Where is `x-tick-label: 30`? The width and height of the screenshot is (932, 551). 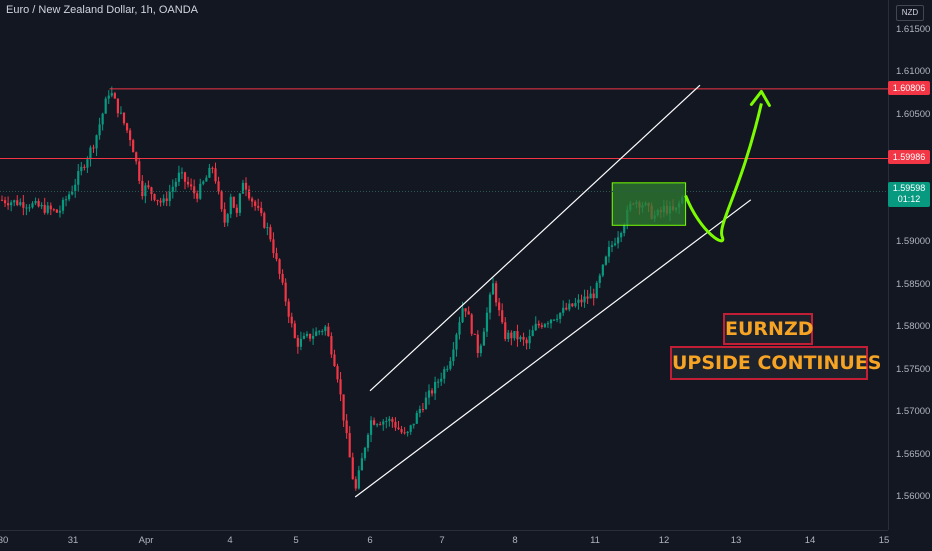 x-tick-label: 30 is located at coordinates (4, 540).